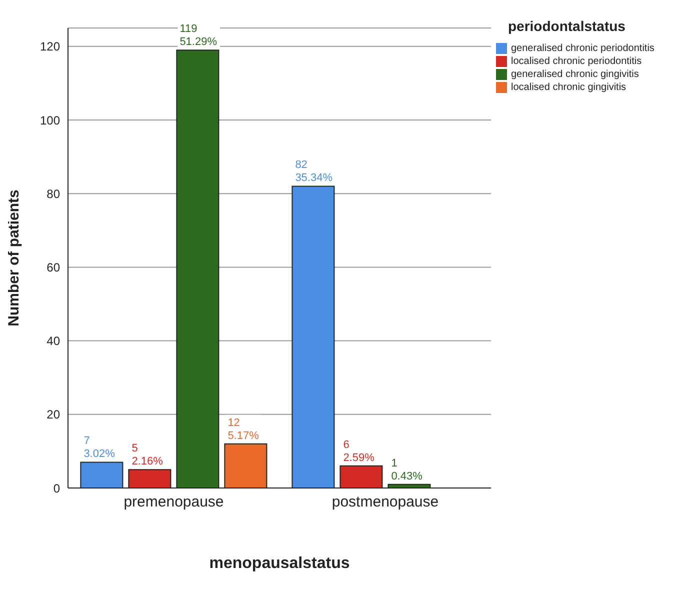 This screenshot has width=687, height=589. What do you see at coordinates (53, 341) in the screenshot?
I see `y-tick-label: 40` at bounding box center [53, 341].